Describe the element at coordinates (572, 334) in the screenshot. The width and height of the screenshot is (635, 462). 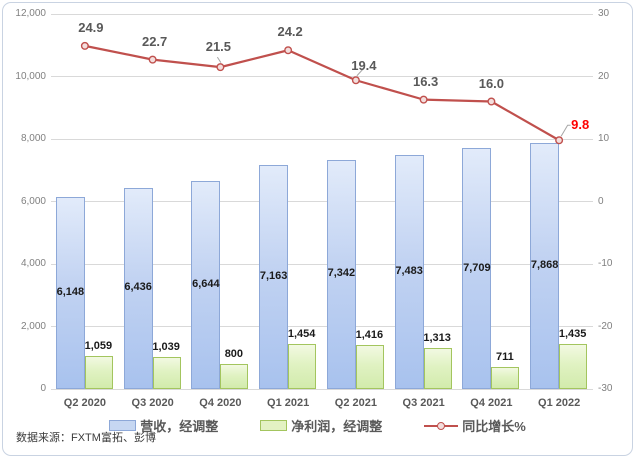
I see `netprofit-value-label: 1,435` at that location.